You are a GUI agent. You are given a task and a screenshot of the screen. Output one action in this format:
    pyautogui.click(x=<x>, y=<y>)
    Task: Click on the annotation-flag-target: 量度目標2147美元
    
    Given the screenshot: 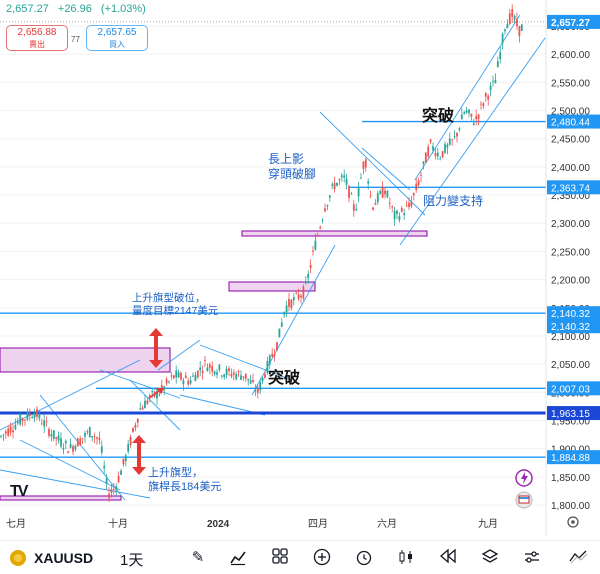 What is the action you would take?
    pyautogui.click(x=175, y=310)
    